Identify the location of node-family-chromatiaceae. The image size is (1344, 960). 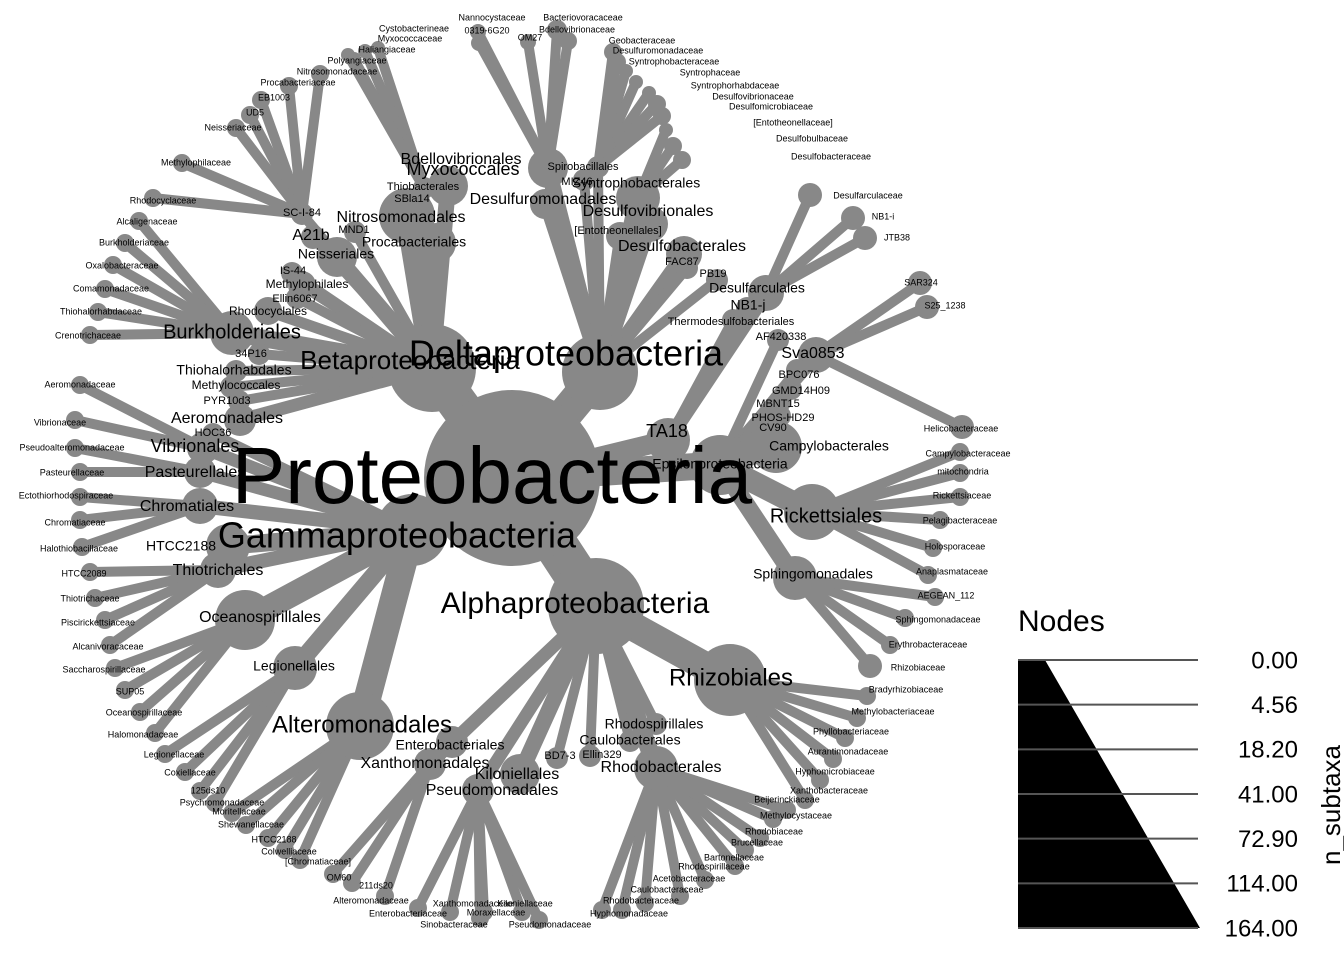
(300, 860).